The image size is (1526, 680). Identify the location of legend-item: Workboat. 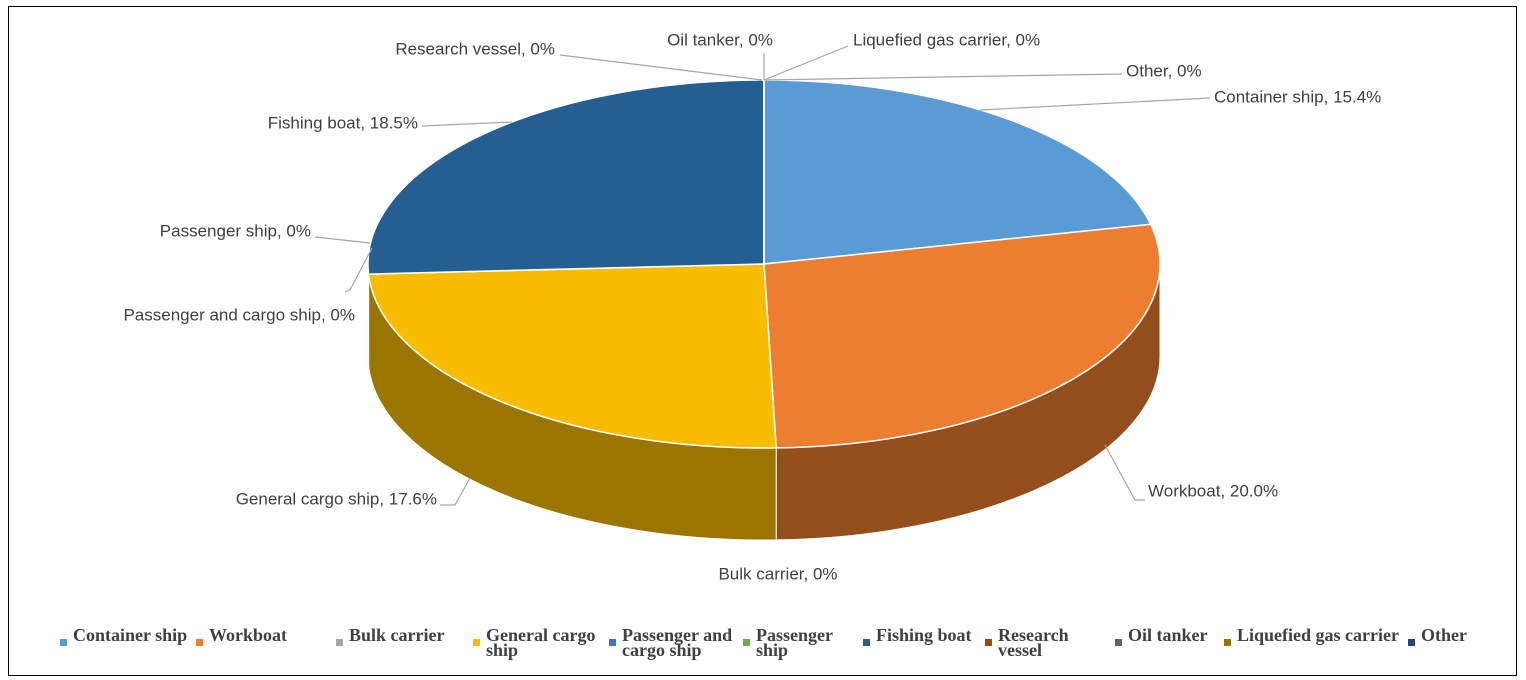
(266, 636).